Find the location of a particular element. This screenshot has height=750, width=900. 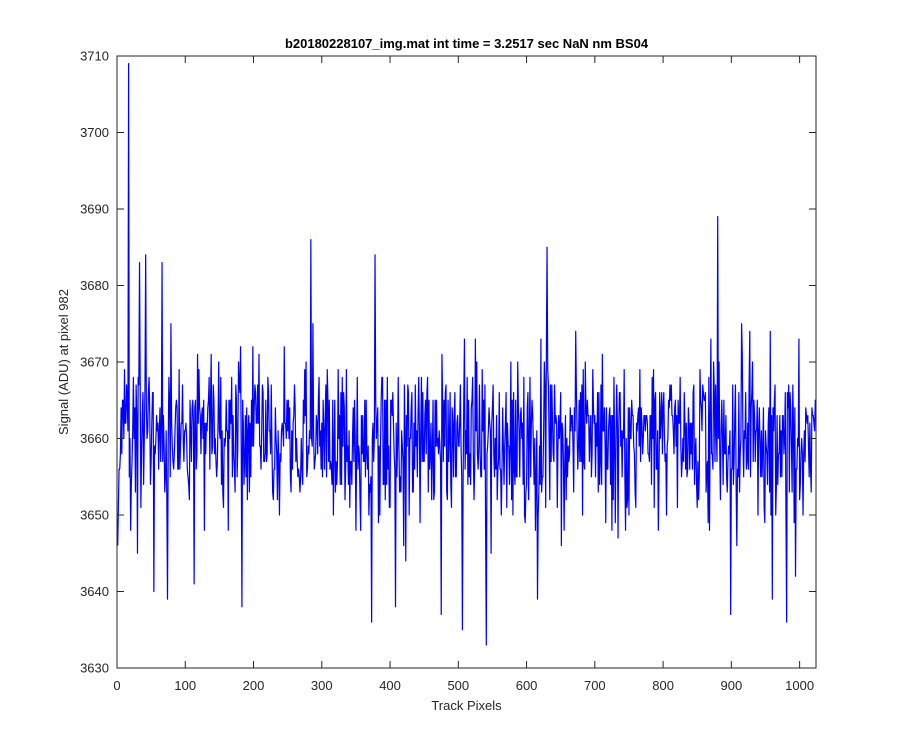

y-tick-label: 3650 is located at coordinates (94, 515).